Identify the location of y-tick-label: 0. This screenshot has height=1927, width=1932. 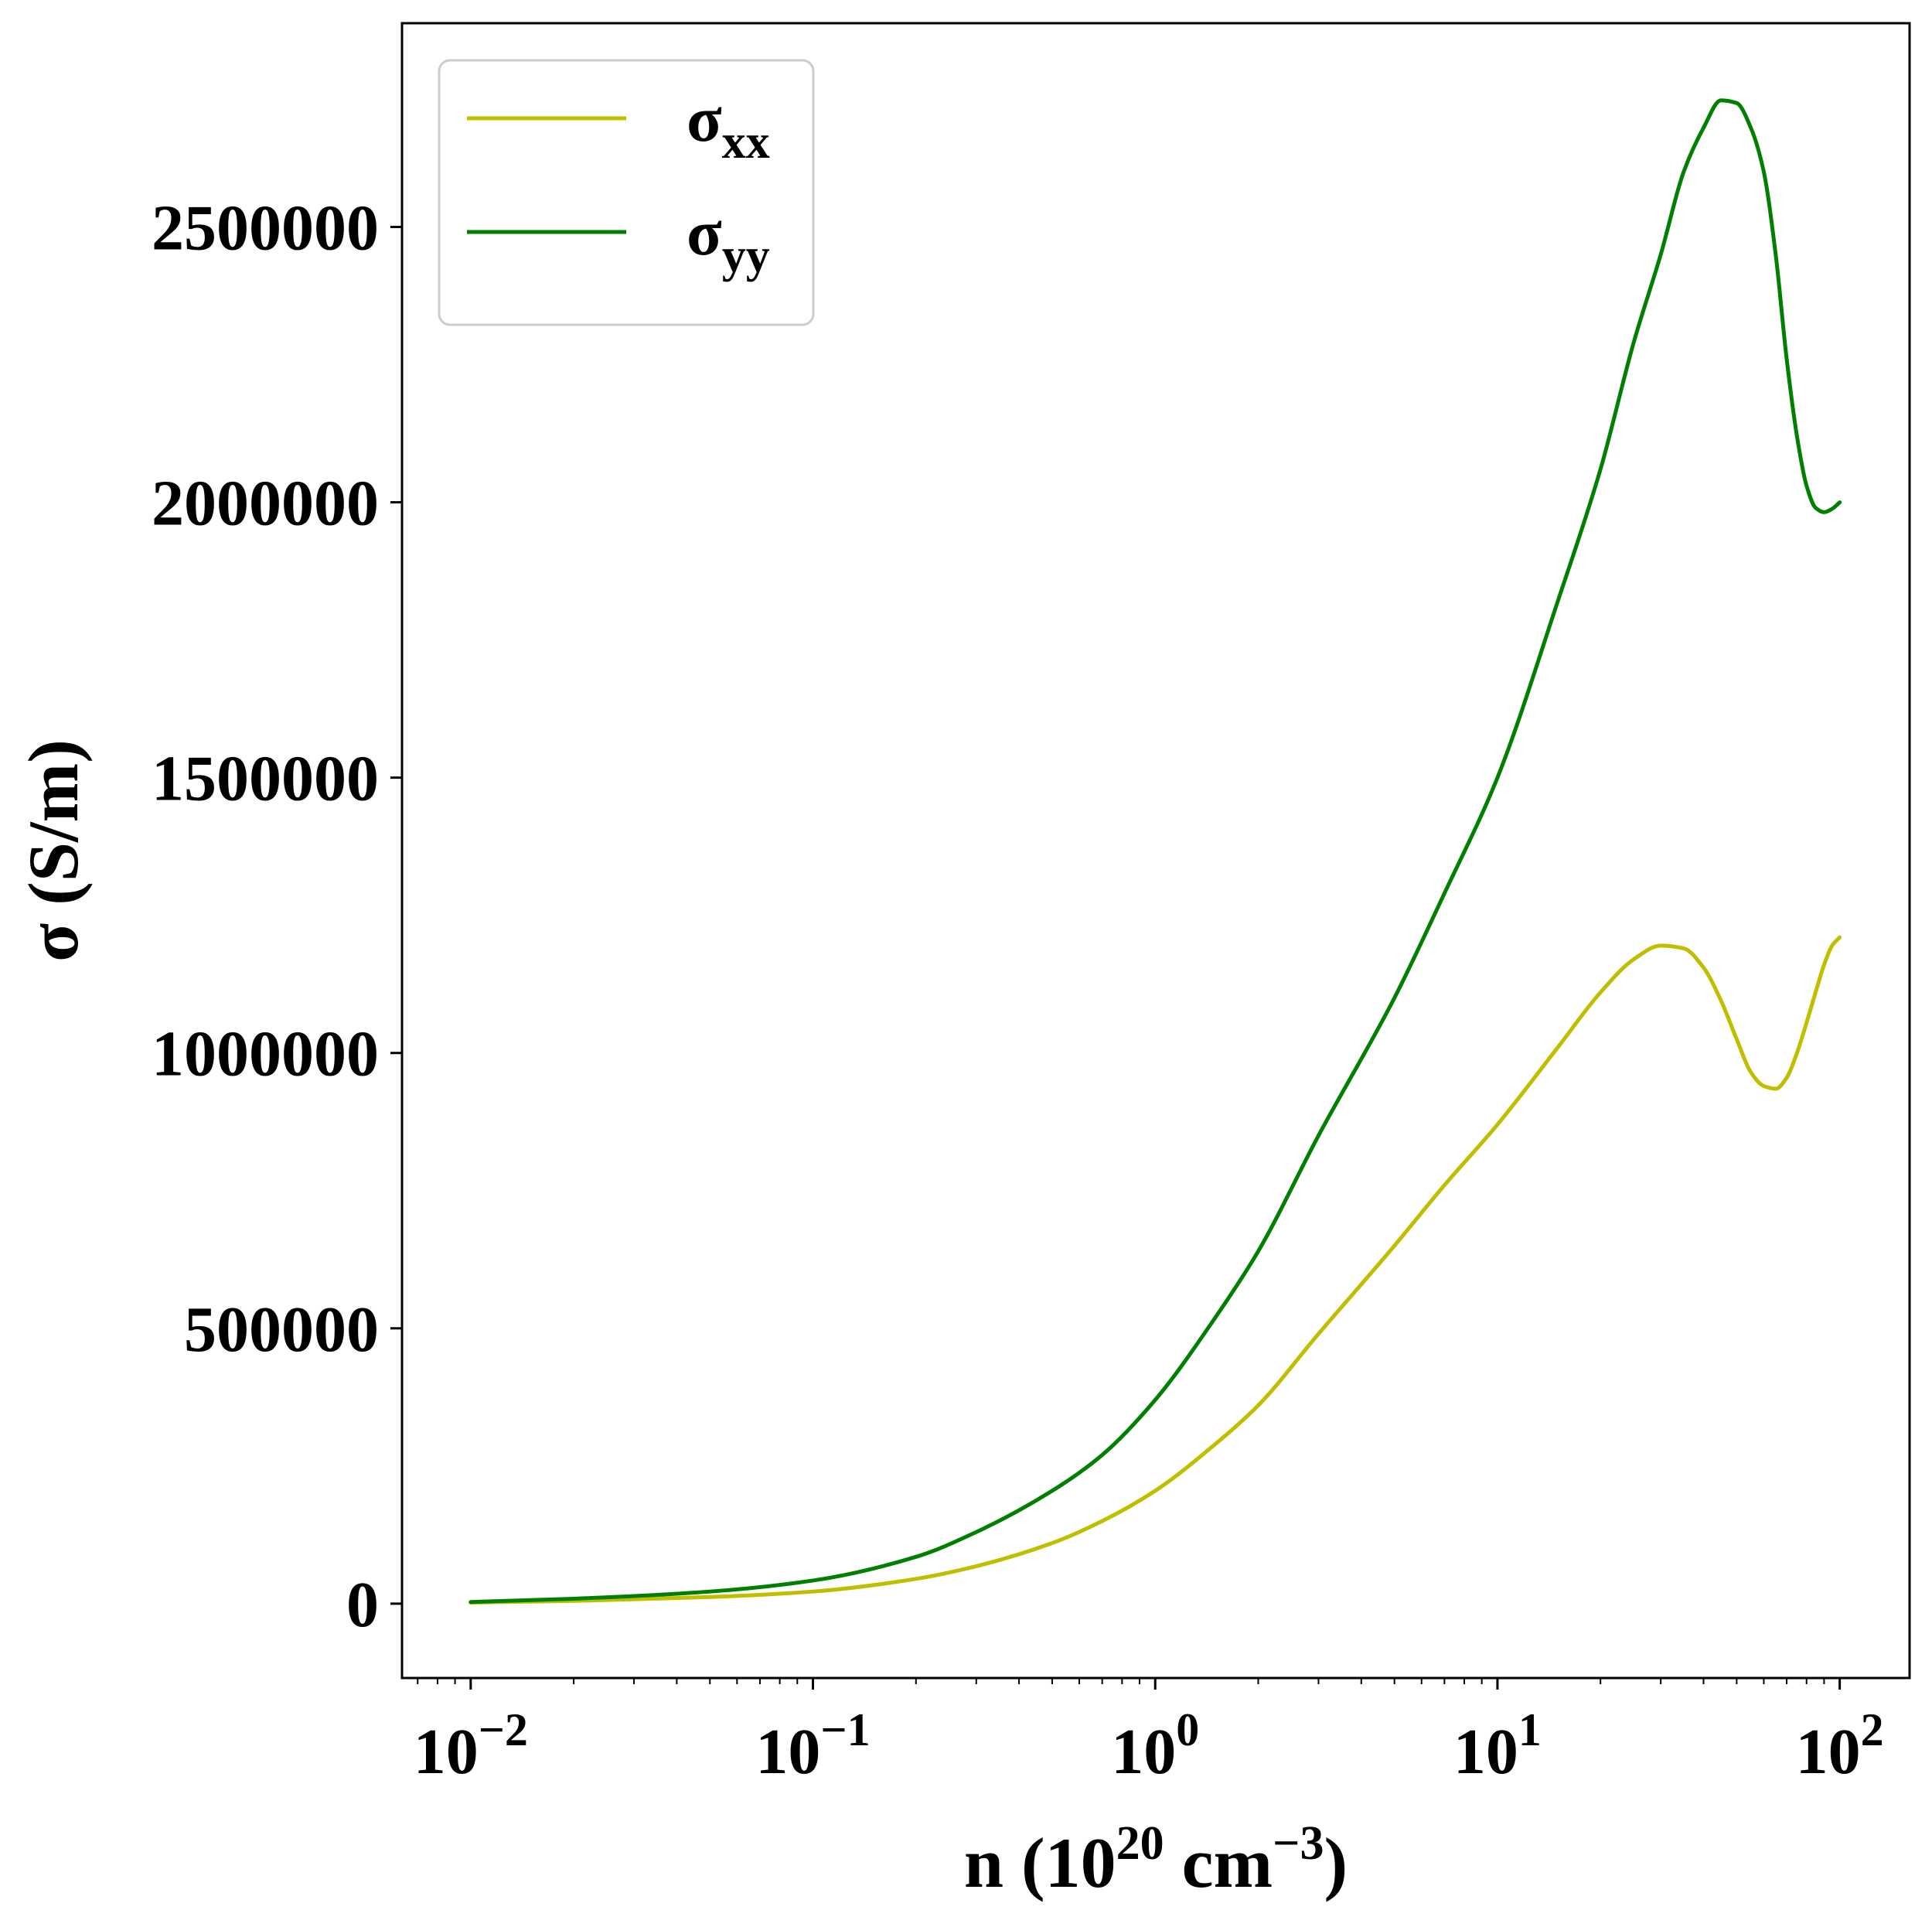
(362, 1605).